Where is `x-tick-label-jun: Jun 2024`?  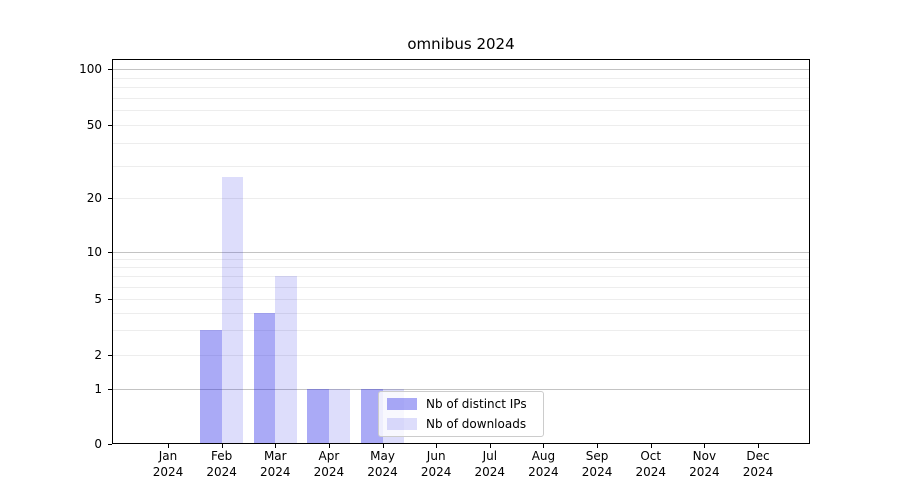 x-tick-label-jun: Jun 2024 is located at coordinates (436, 464).